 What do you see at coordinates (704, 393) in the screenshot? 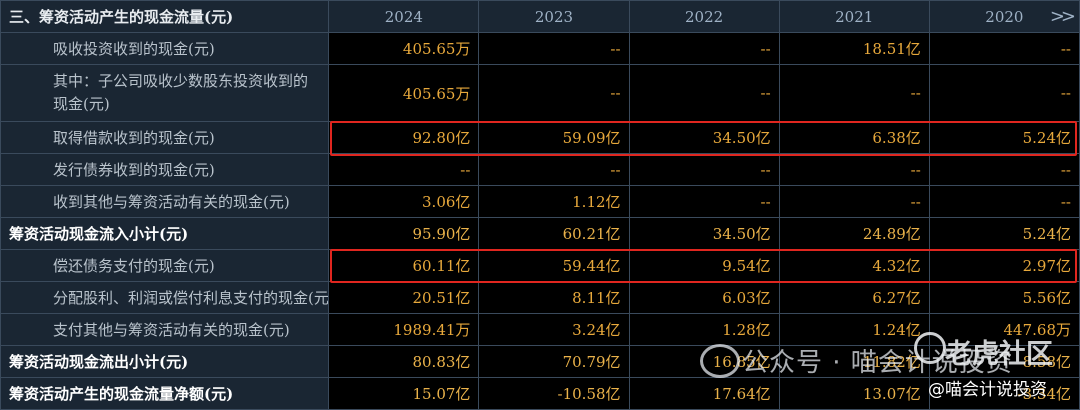
I see `value-cell: 17.64亿` at bounding box center [704, 393].